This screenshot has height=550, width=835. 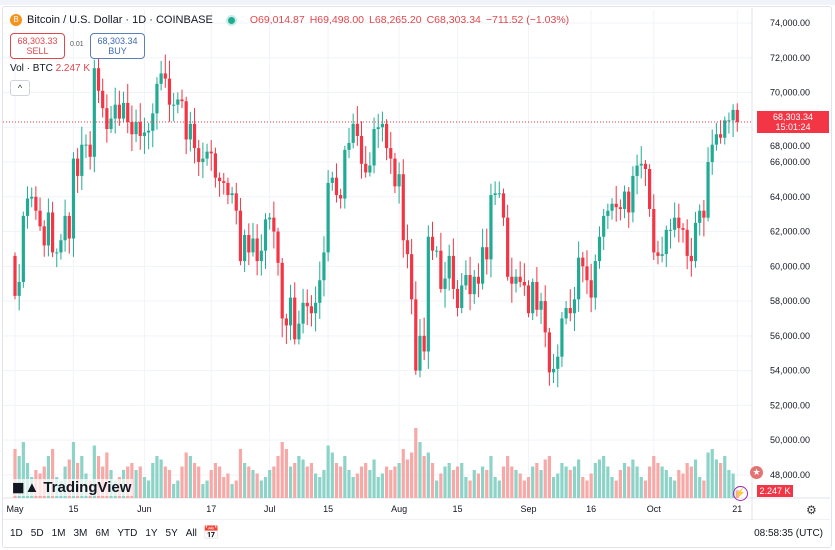 What do you see at coordinates (80, 533) in the screenshot?
I see `range-3m: 3M` at bounding box center [80, 533].